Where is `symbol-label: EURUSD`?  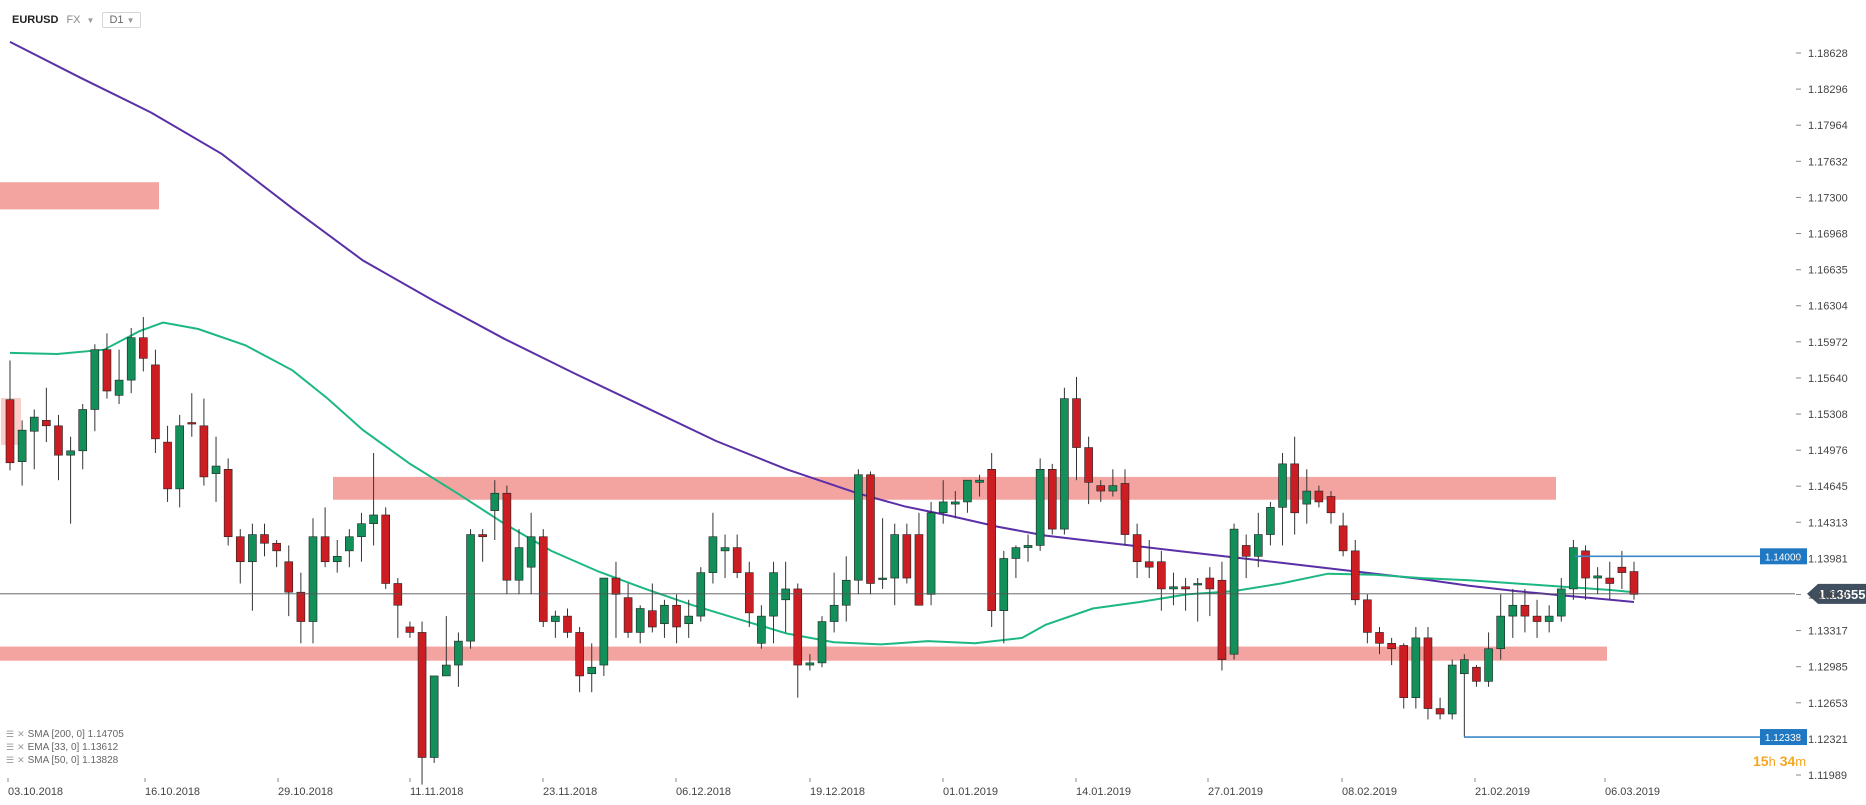 symbol-label: EURUSD is located at coordinates (35, 20).